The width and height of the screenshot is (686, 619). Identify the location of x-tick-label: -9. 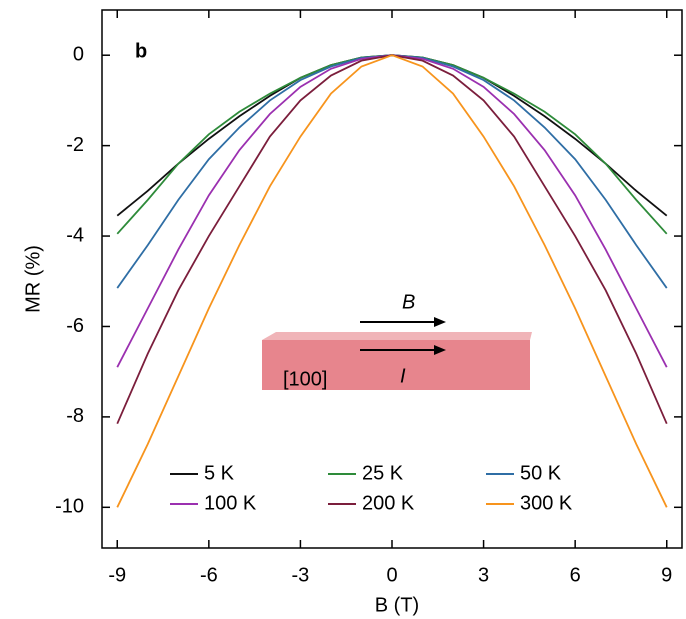
(117, 575).